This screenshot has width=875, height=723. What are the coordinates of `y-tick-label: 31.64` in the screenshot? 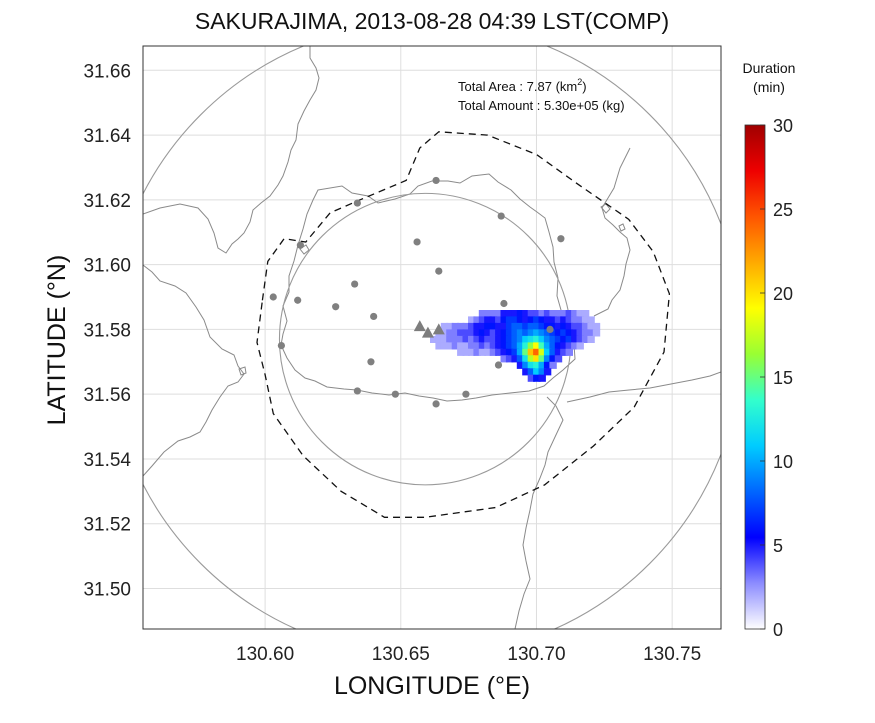 It's located at (107, 136).